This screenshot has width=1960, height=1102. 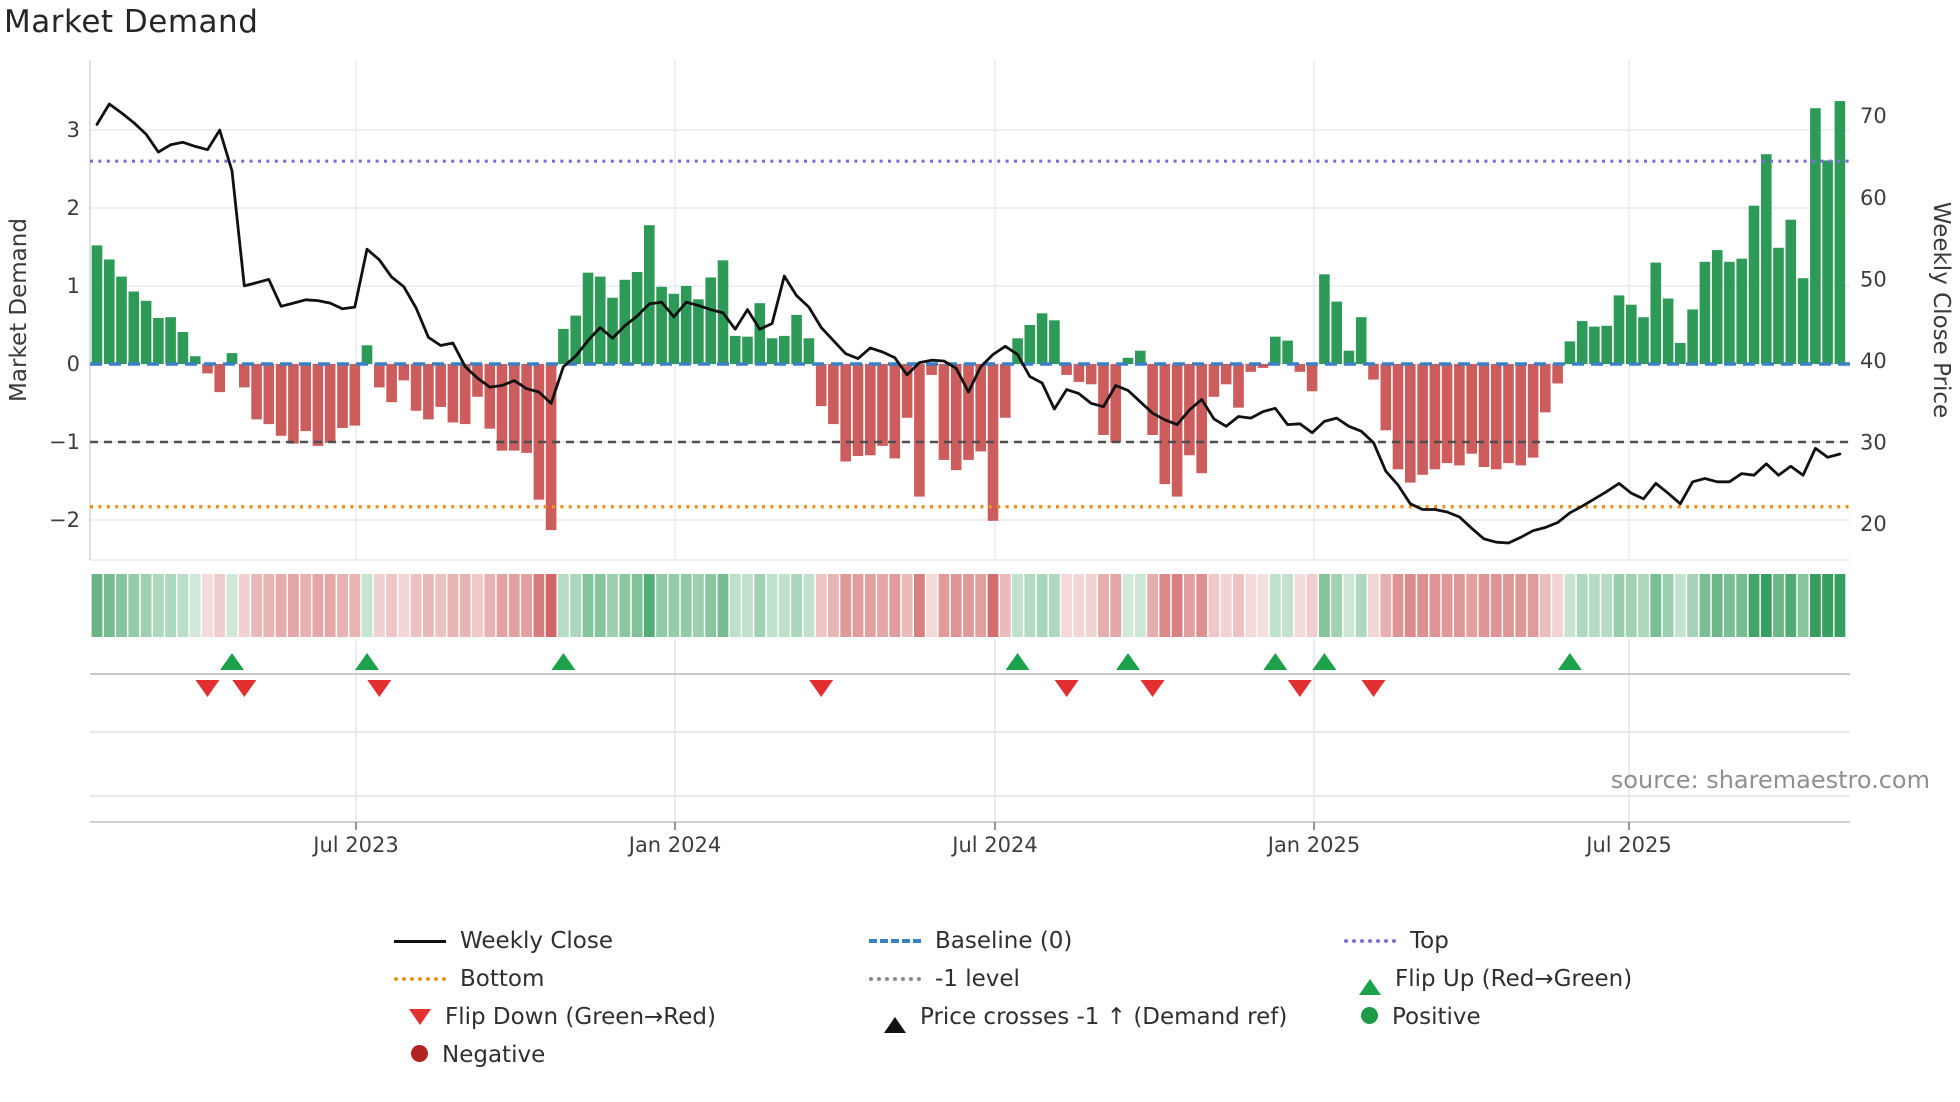 What do you see at coordinates (1873, 116) in the screenshot?
I see `y2-tick-label: 70` at bounding box center [1873, 116].